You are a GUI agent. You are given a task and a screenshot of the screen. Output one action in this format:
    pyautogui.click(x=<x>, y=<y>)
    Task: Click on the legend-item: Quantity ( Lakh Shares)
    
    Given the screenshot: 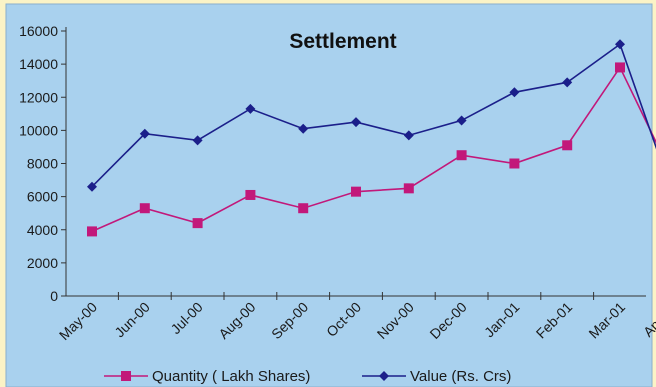 What is the action you would take?
    pyautogui.click(x=207, y=376)
    